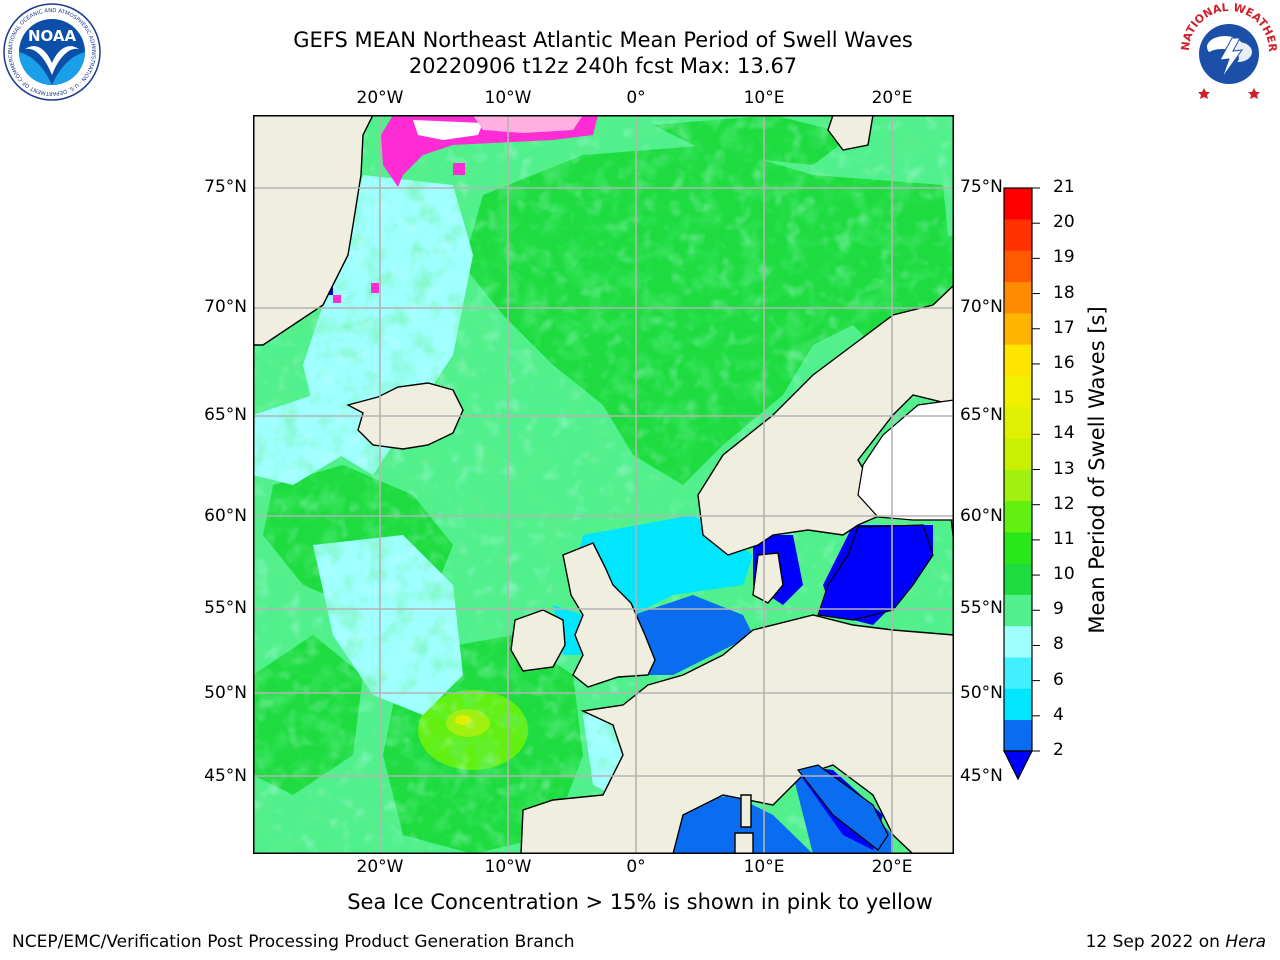 The image size is (1280, 960). What do you see at coordinates (225, 608) in the screenshot?
I see `lat-label-left: 55°N` at bounding box center [225, 608].